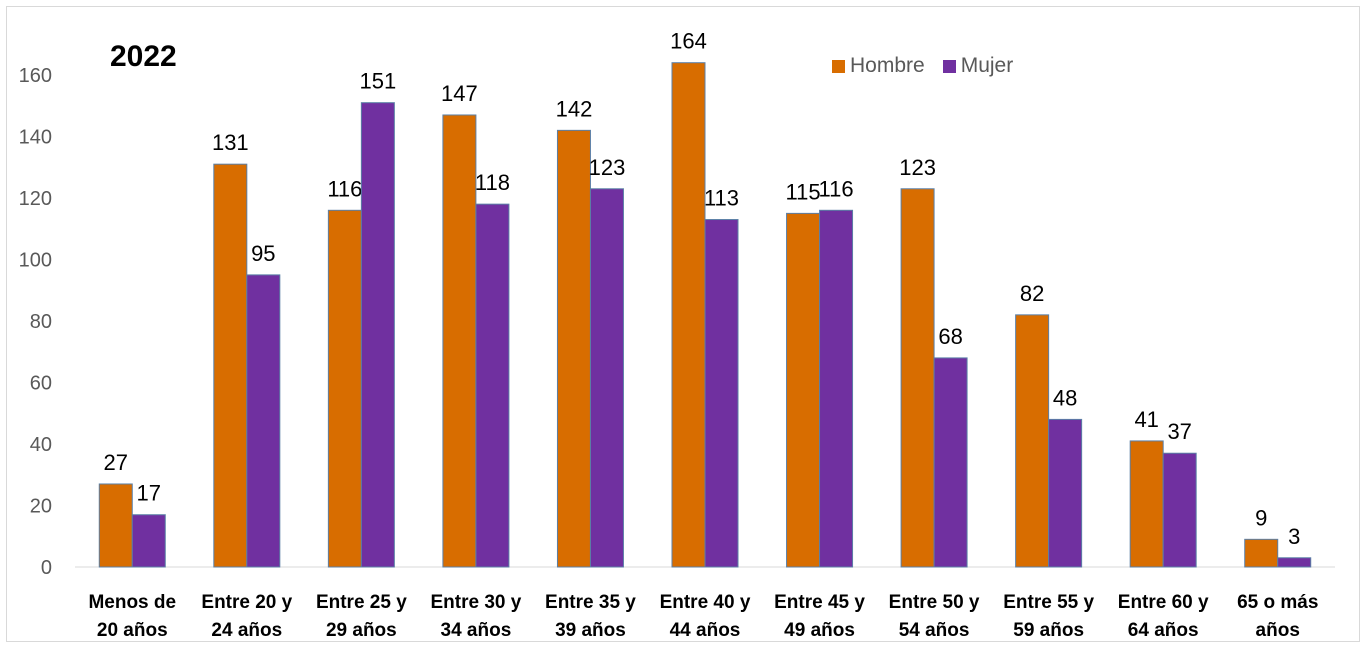  I want to click on data-label-hombre: 27, so click(116, 462).